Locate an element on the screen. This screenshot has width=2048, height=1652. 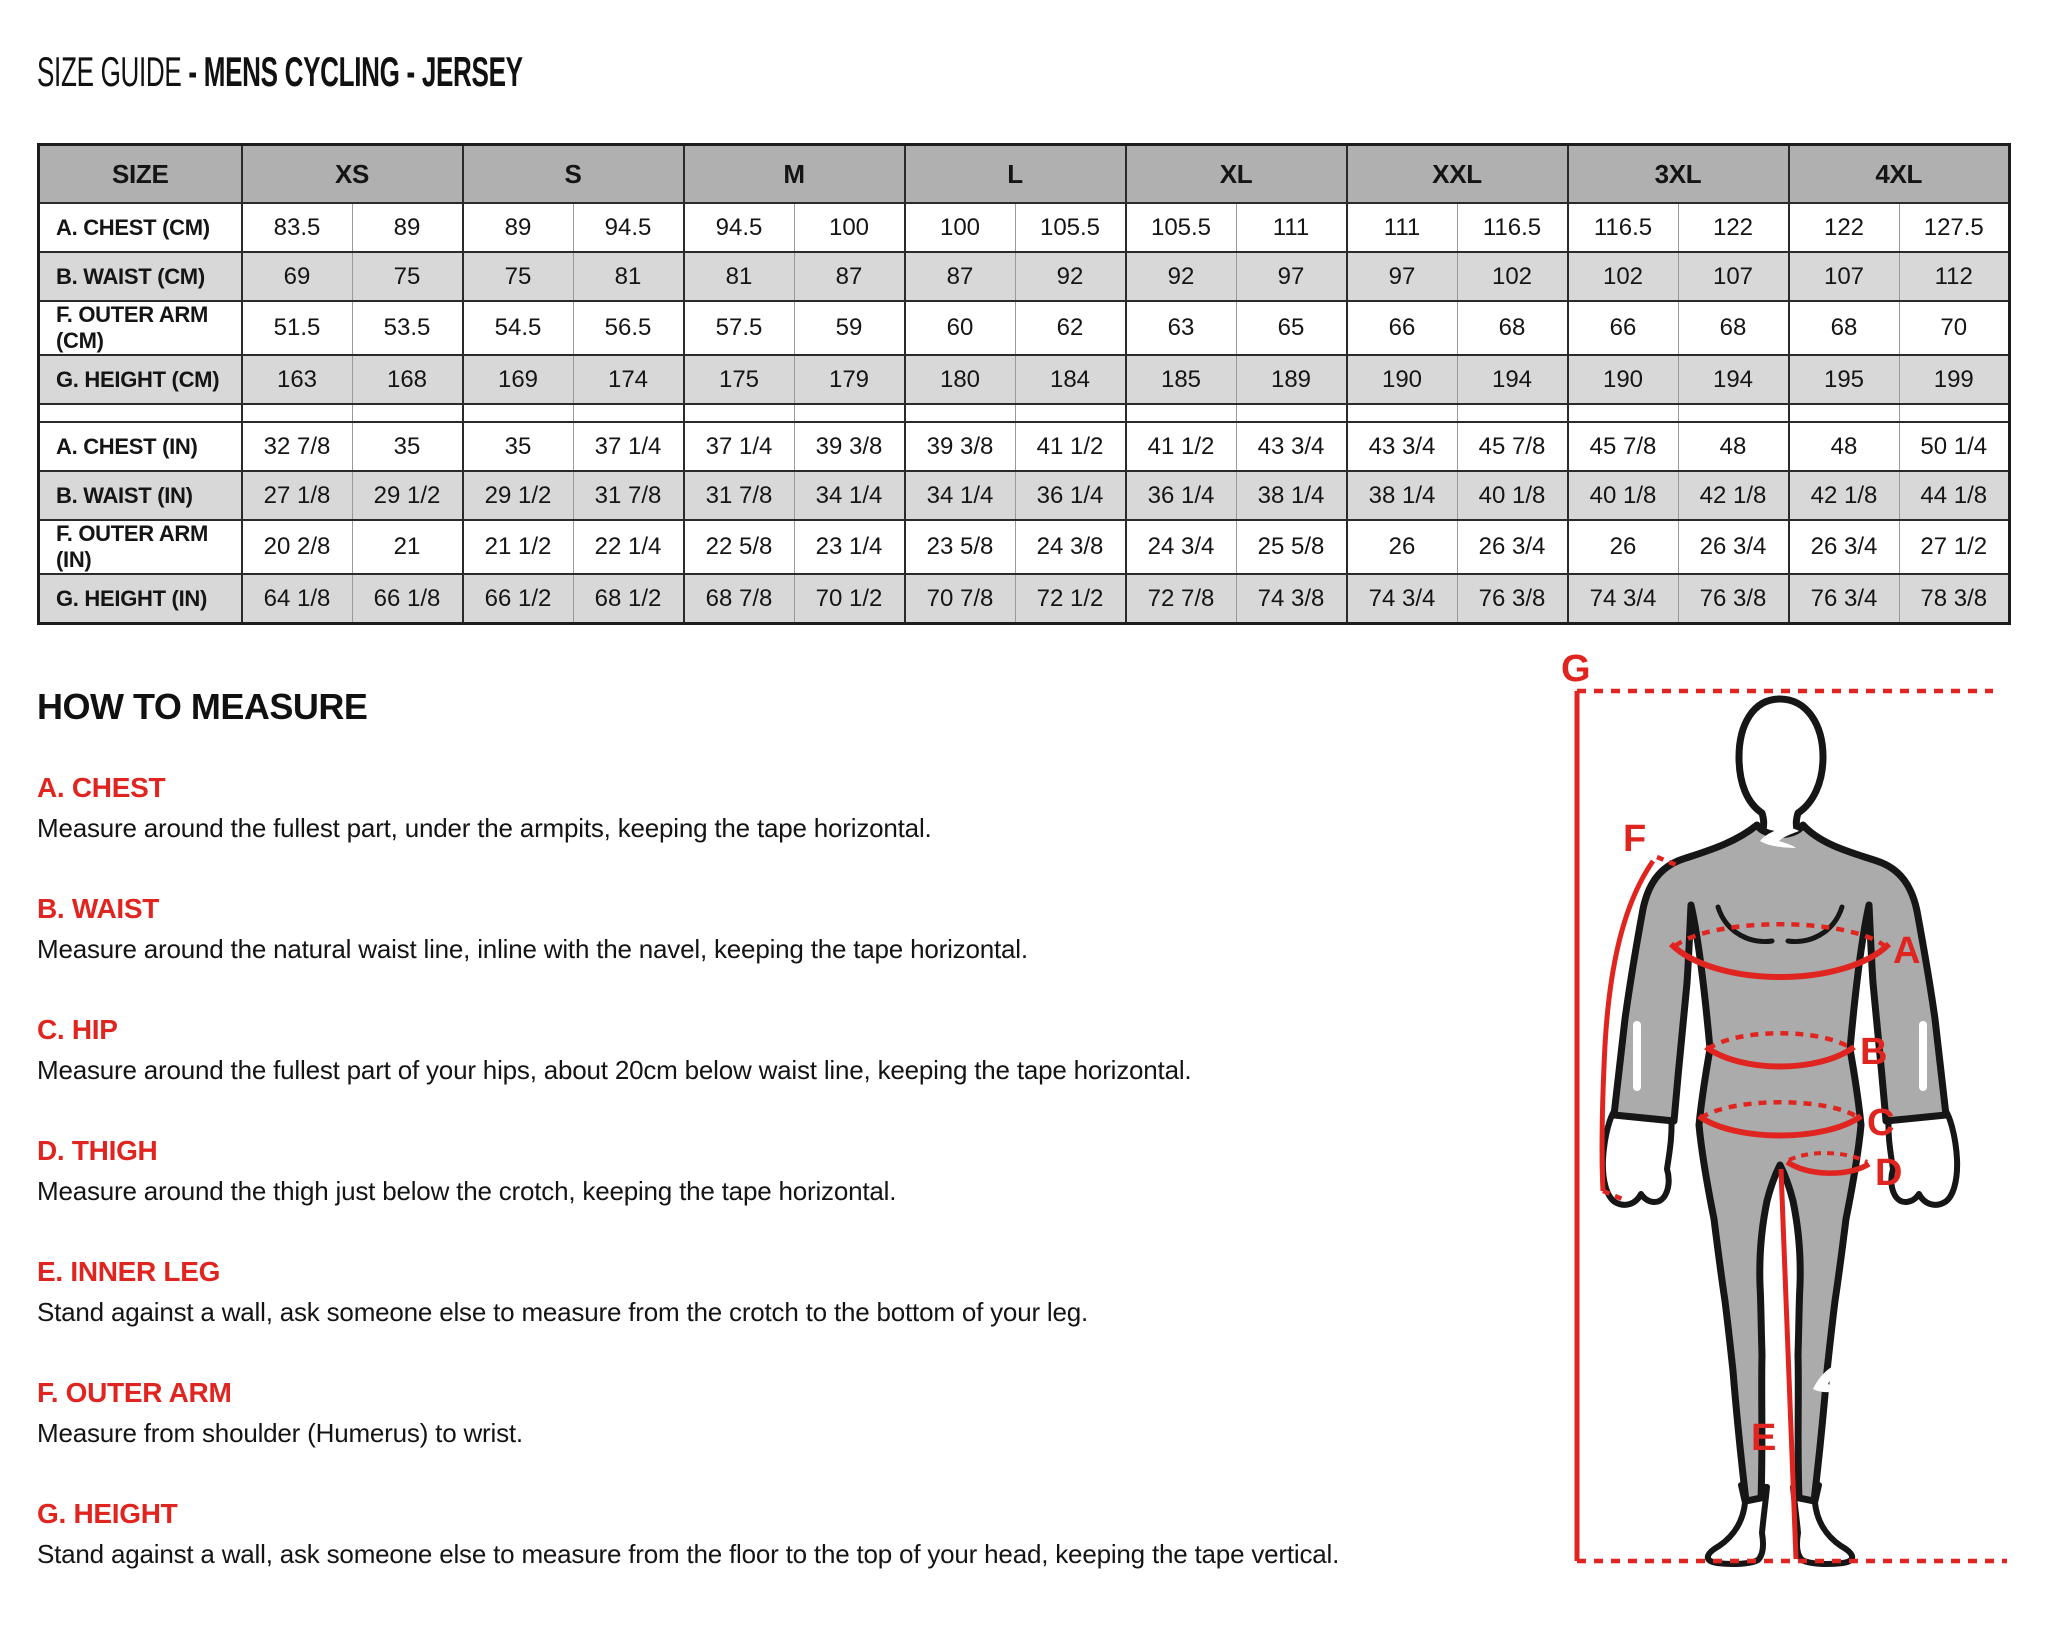
size-value-cell: 68 1/2 is located at coordinates (628, 599).